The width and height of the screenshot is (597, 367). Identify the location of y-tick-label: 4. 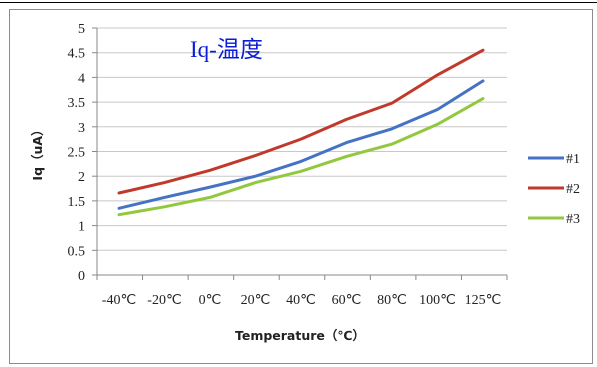
(81, 78).